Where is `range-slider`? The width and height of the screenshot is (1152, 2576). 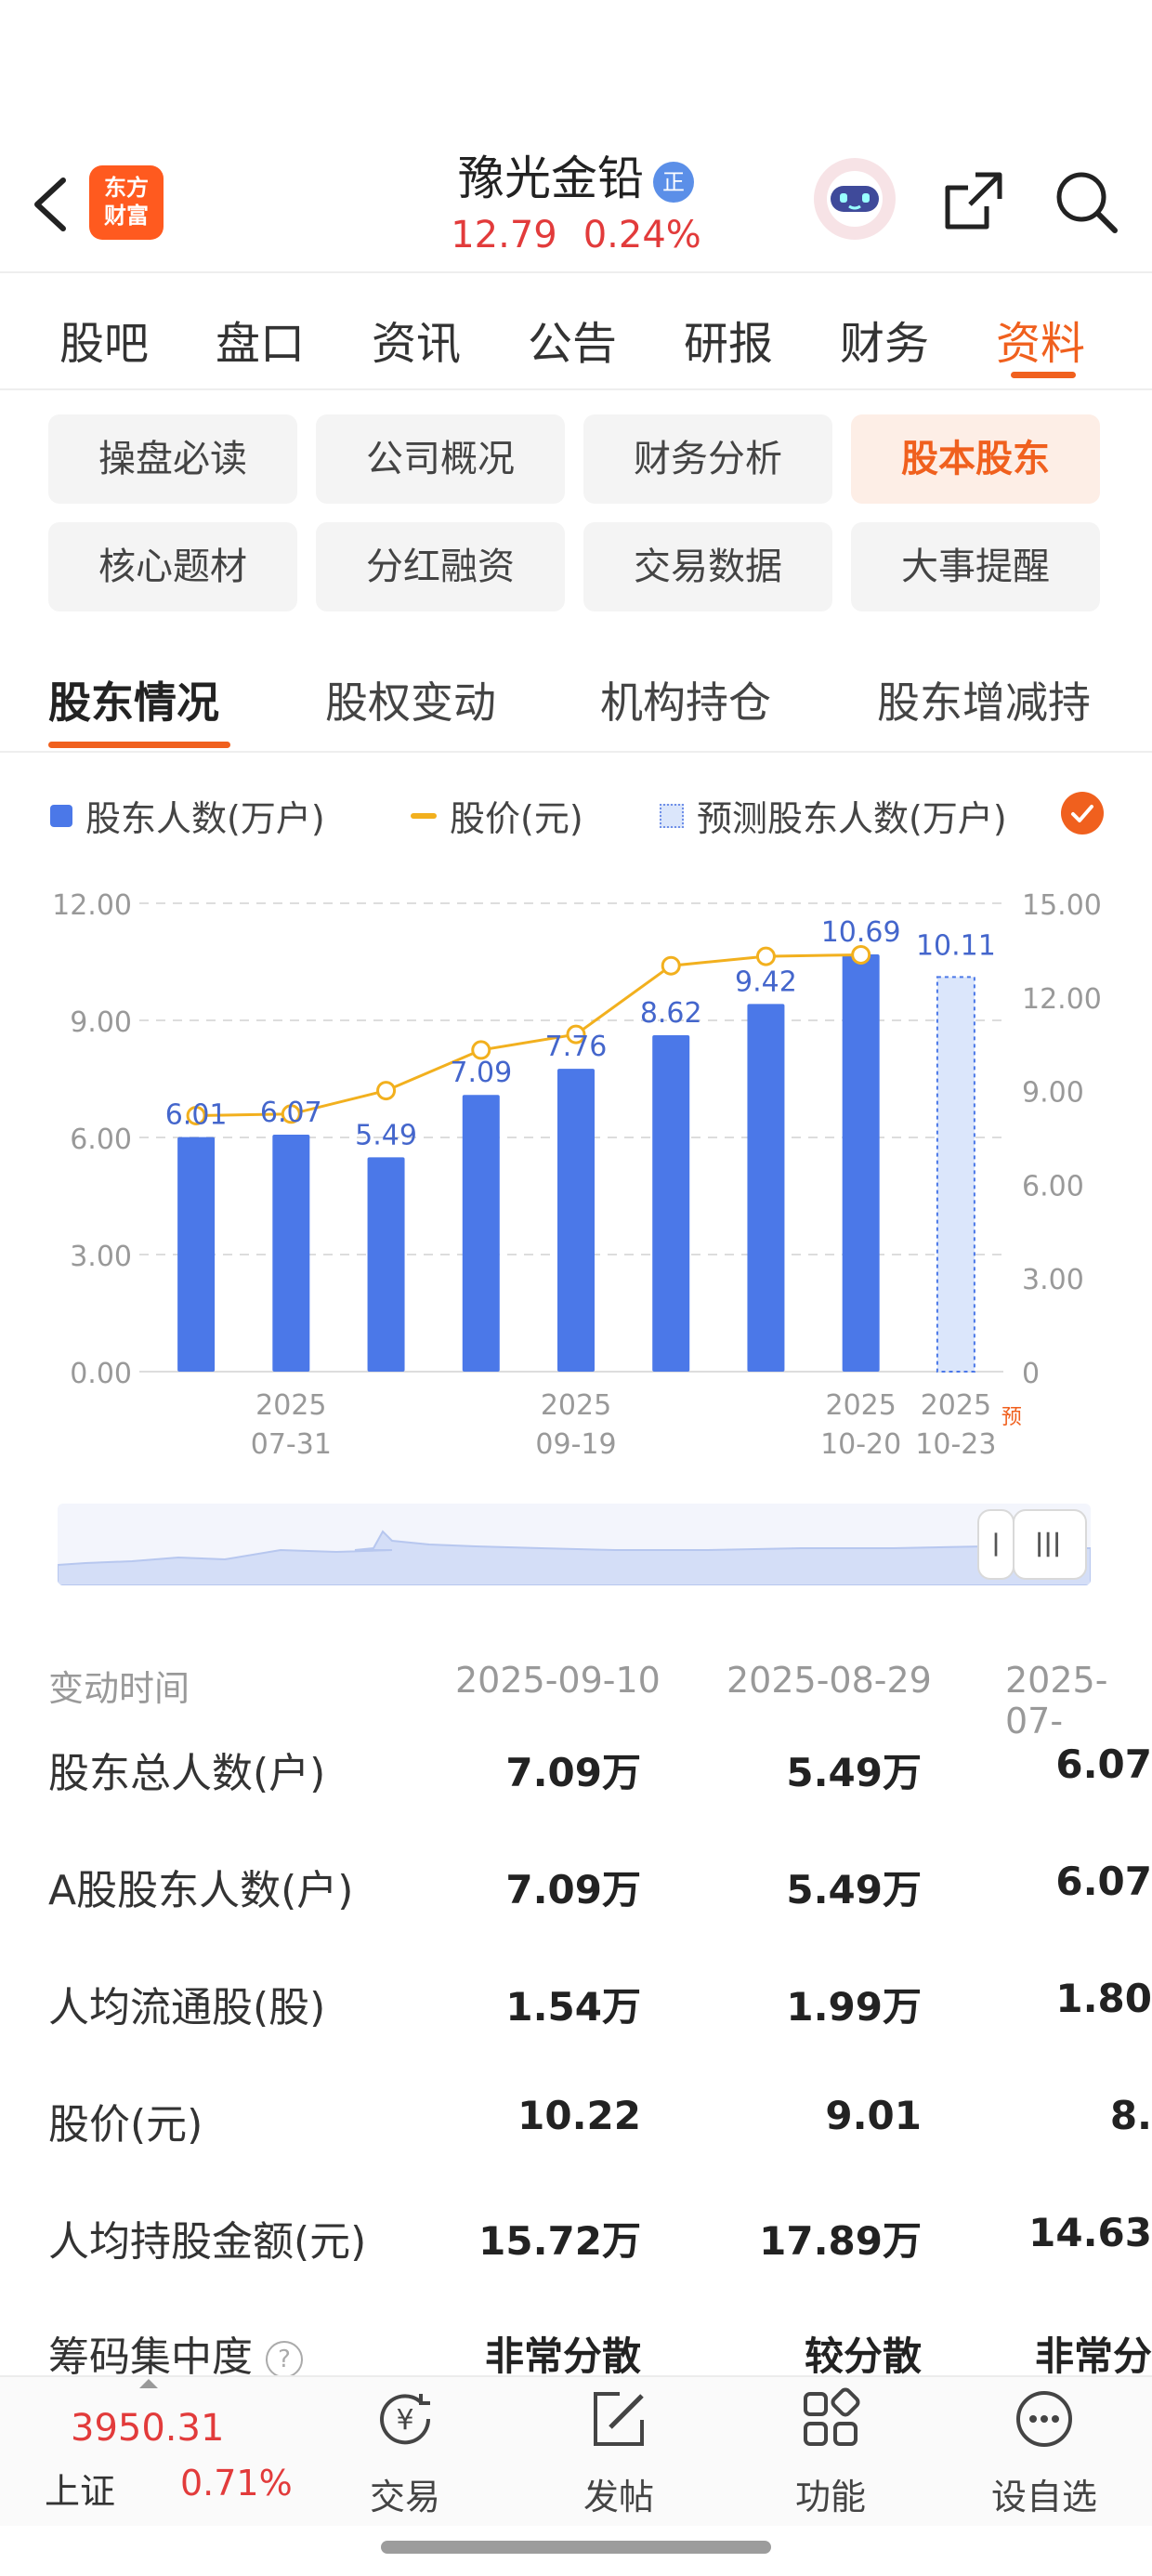
range-slider is located at coordinates (574, 1544).